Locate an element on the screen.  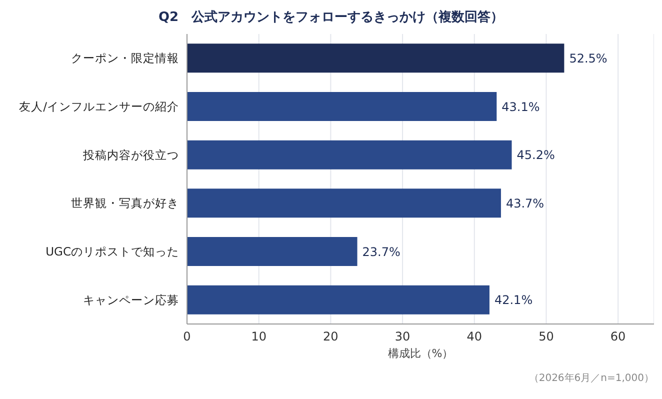
text: （2026年6月／n=1,000） is located at coordinates (591, 378).